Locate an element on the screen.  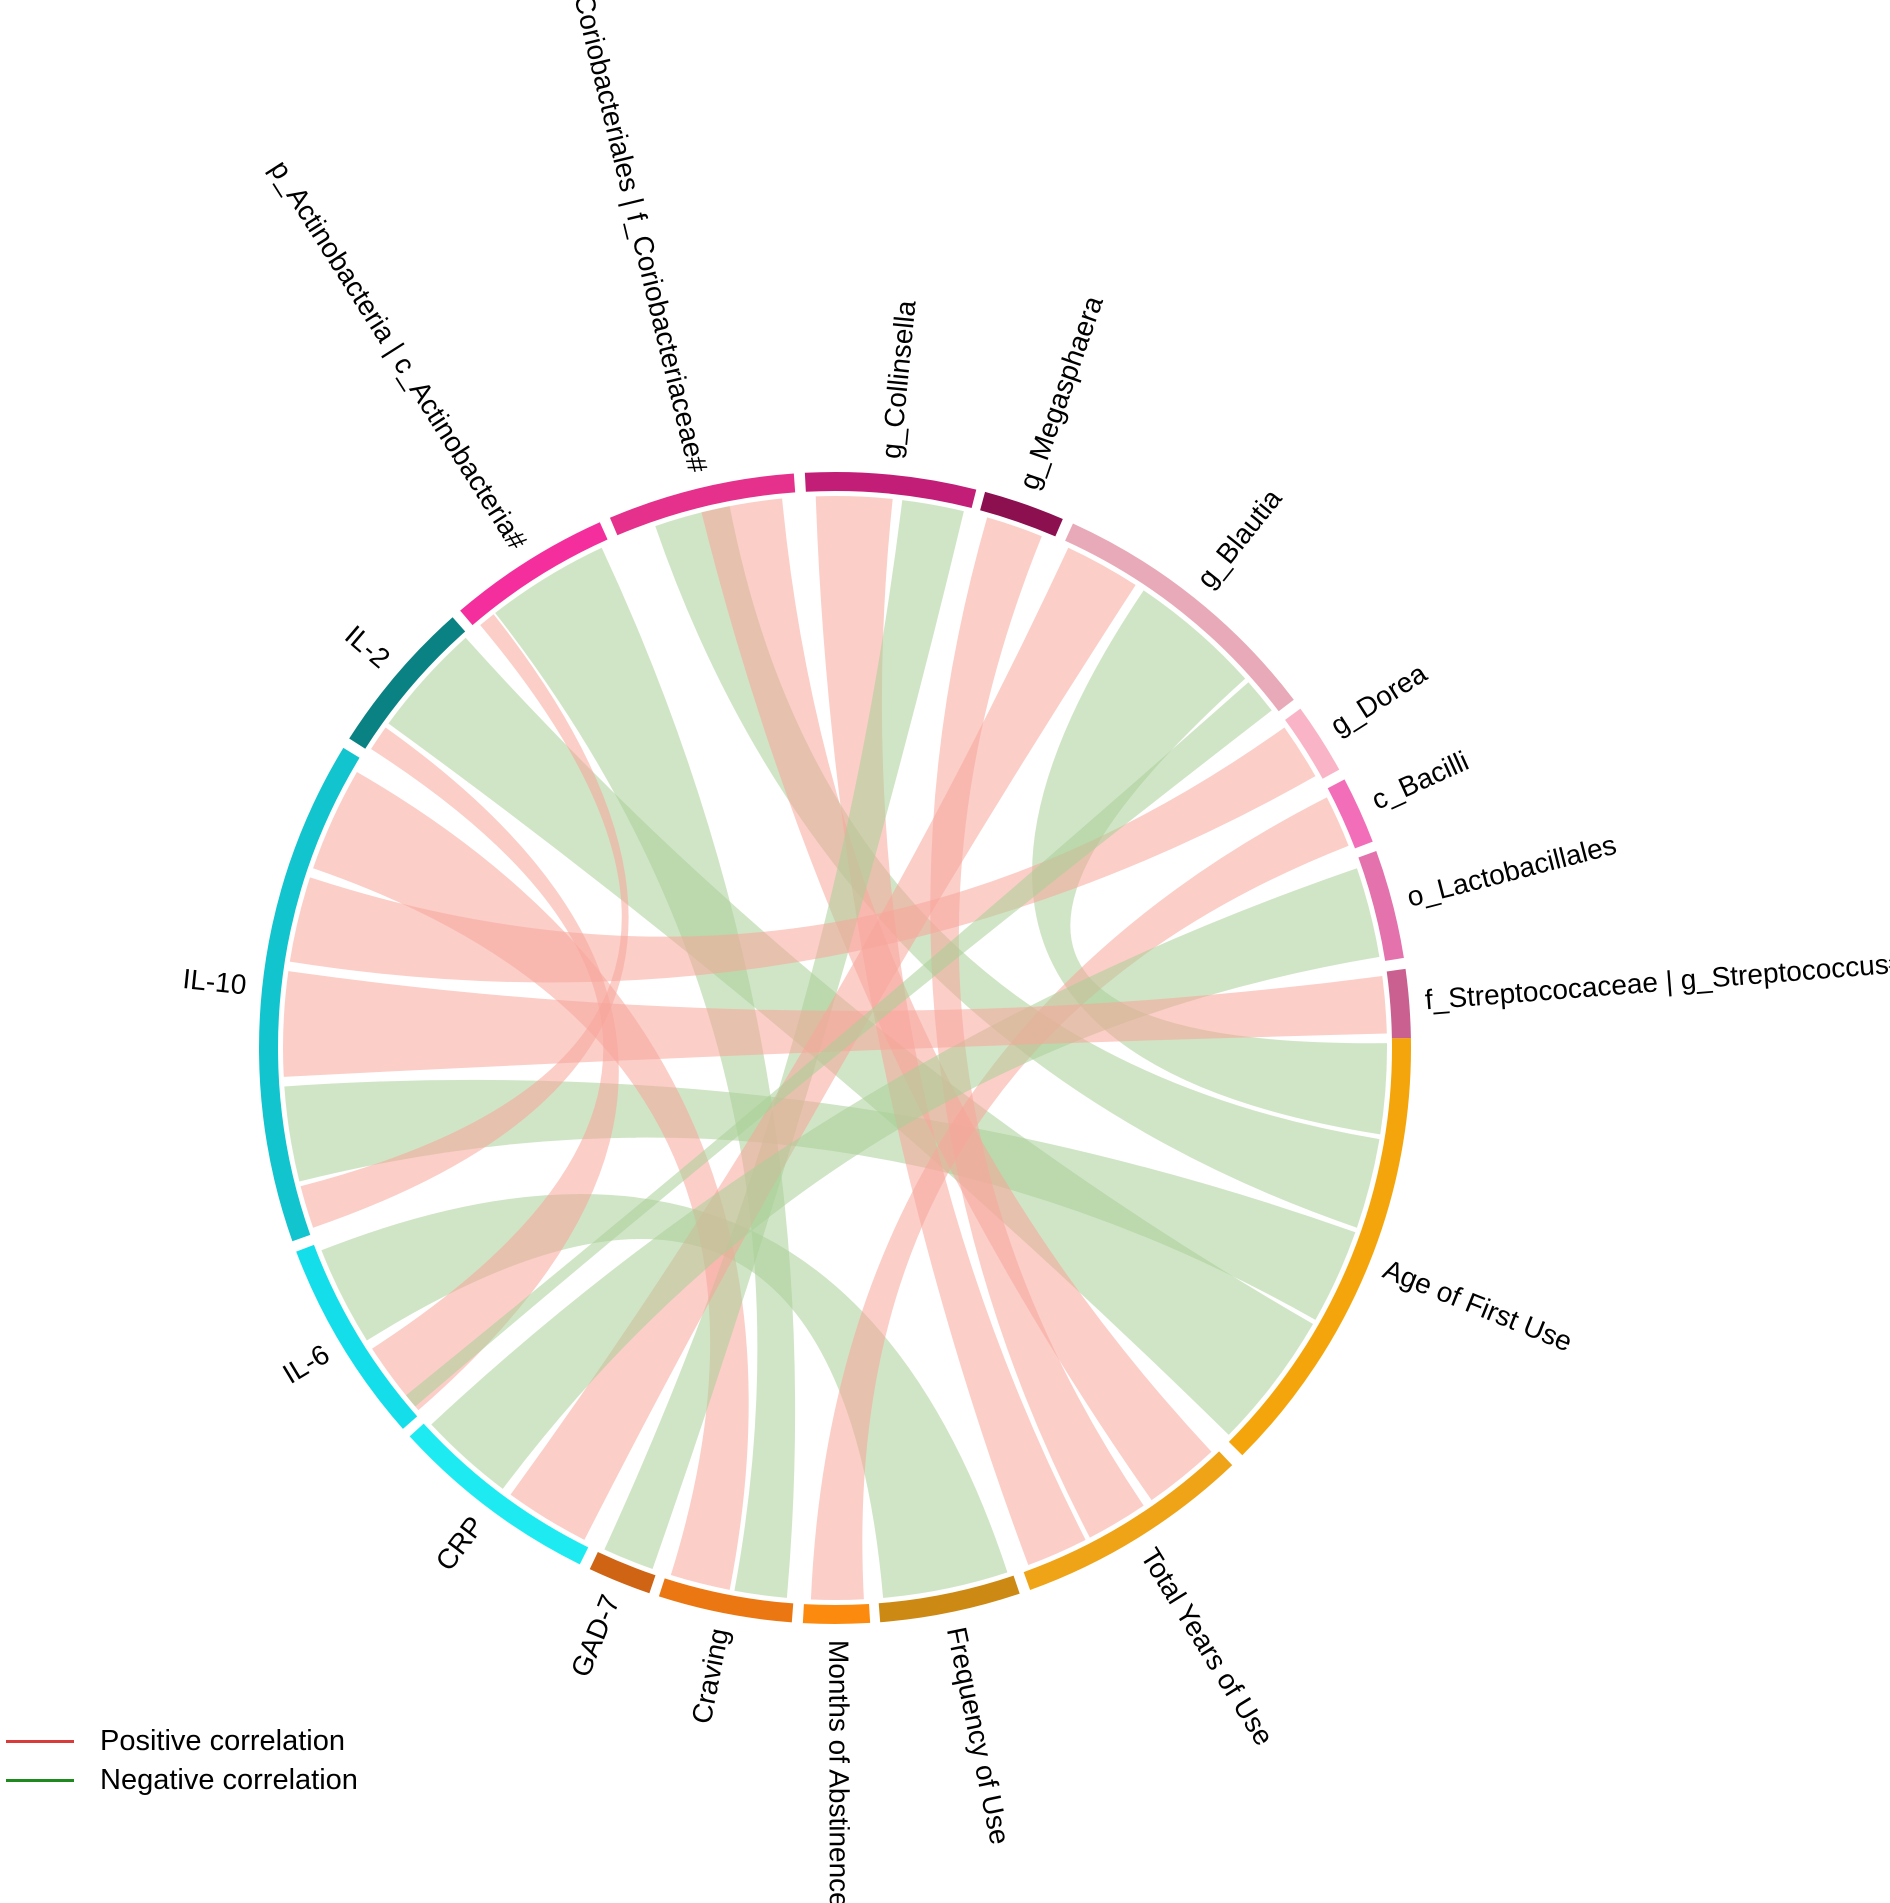
label-crp: CRP is located at coordinates (460, 1544).